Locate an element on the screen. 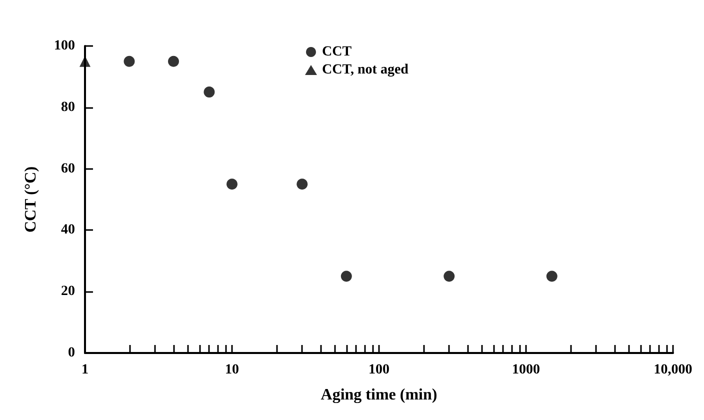 The image size is (704, 420). x-tick-label: 100 is located at coordinates (379, 370).